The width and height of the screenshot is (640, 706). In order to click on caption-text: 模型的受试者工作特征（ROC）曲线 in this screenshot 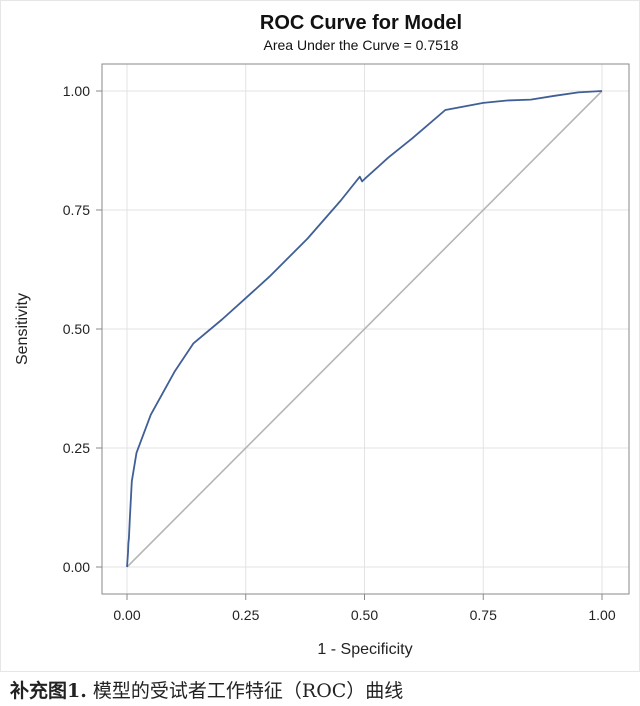, I will do `click(245, 691)`.